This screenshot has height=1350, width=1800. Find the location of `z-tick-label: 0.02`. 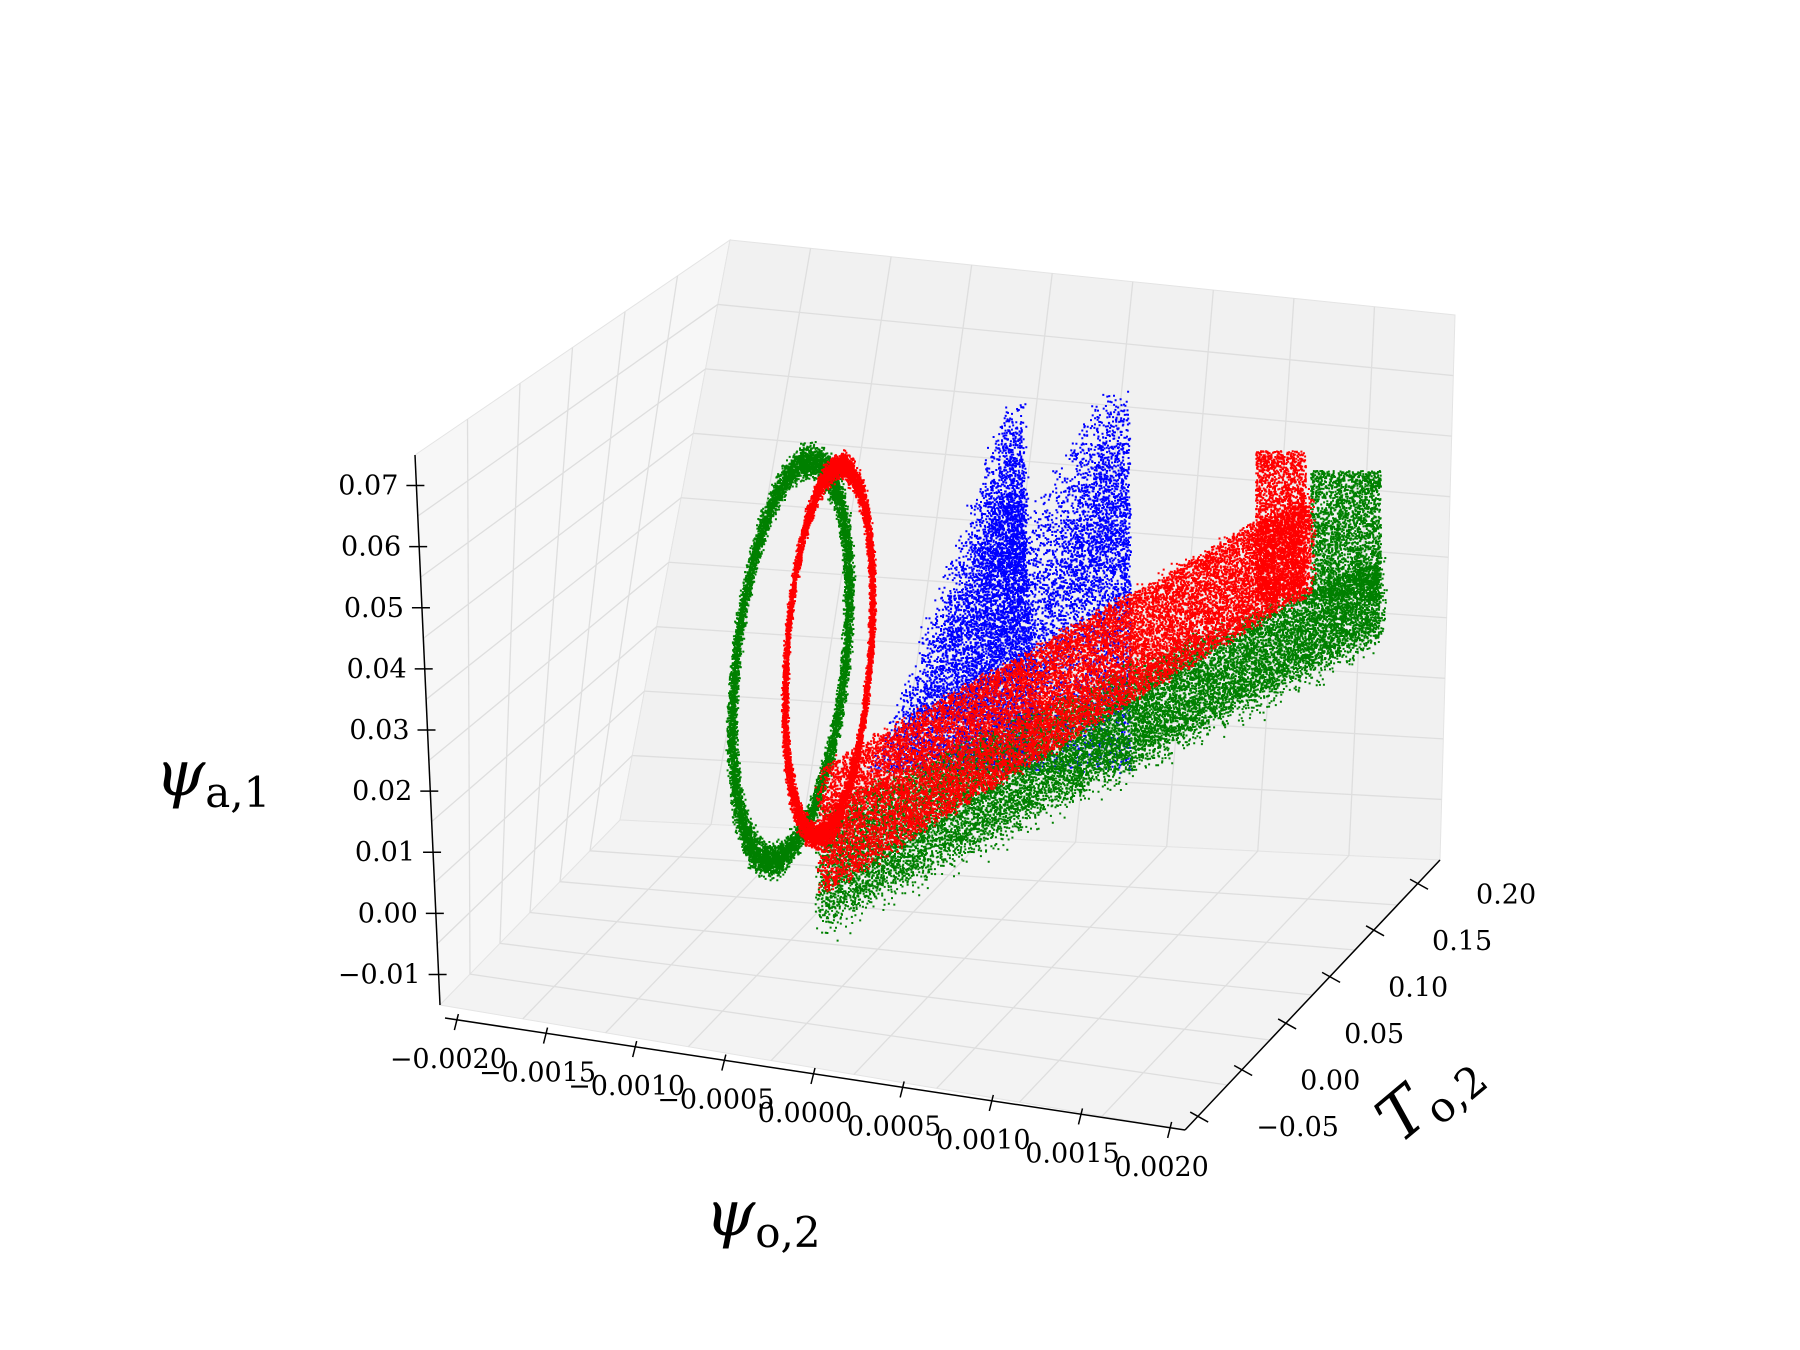

z-tick-label: 0.02 is located at coordinates (382, 791).